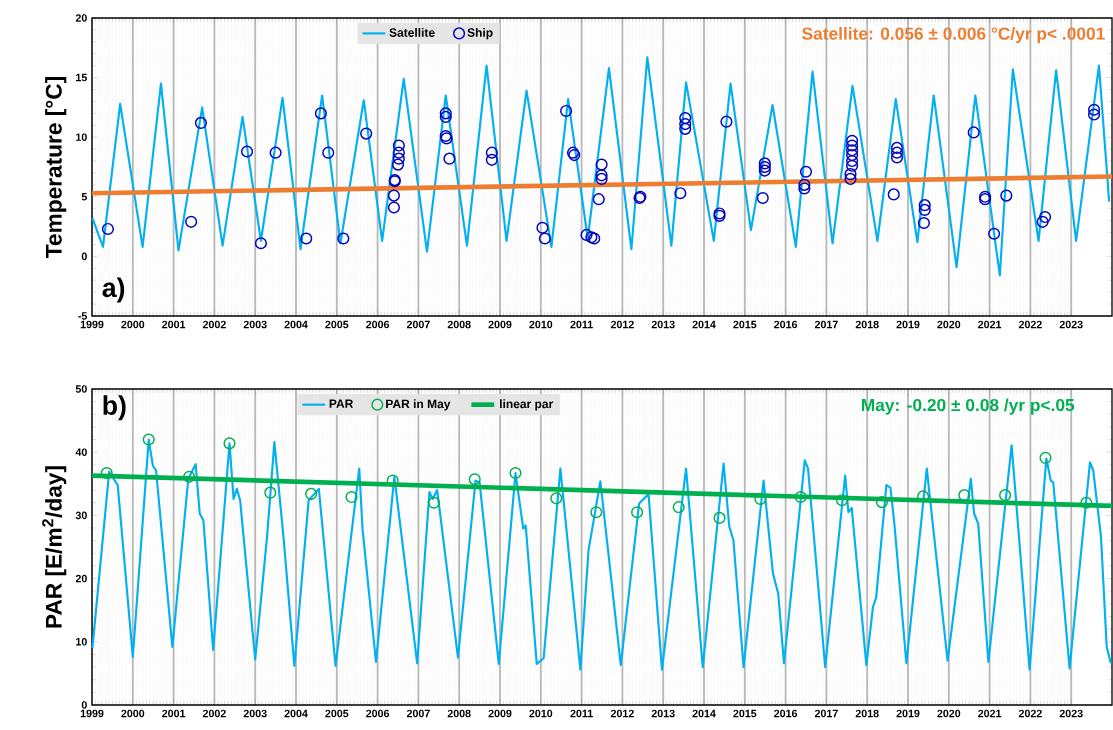 The width and height of the screenshot is (1113, 730). I want to click on annotation: Satellite: 0.056 ± 0.006 °C/yr p< .0001, so click(953, 35).